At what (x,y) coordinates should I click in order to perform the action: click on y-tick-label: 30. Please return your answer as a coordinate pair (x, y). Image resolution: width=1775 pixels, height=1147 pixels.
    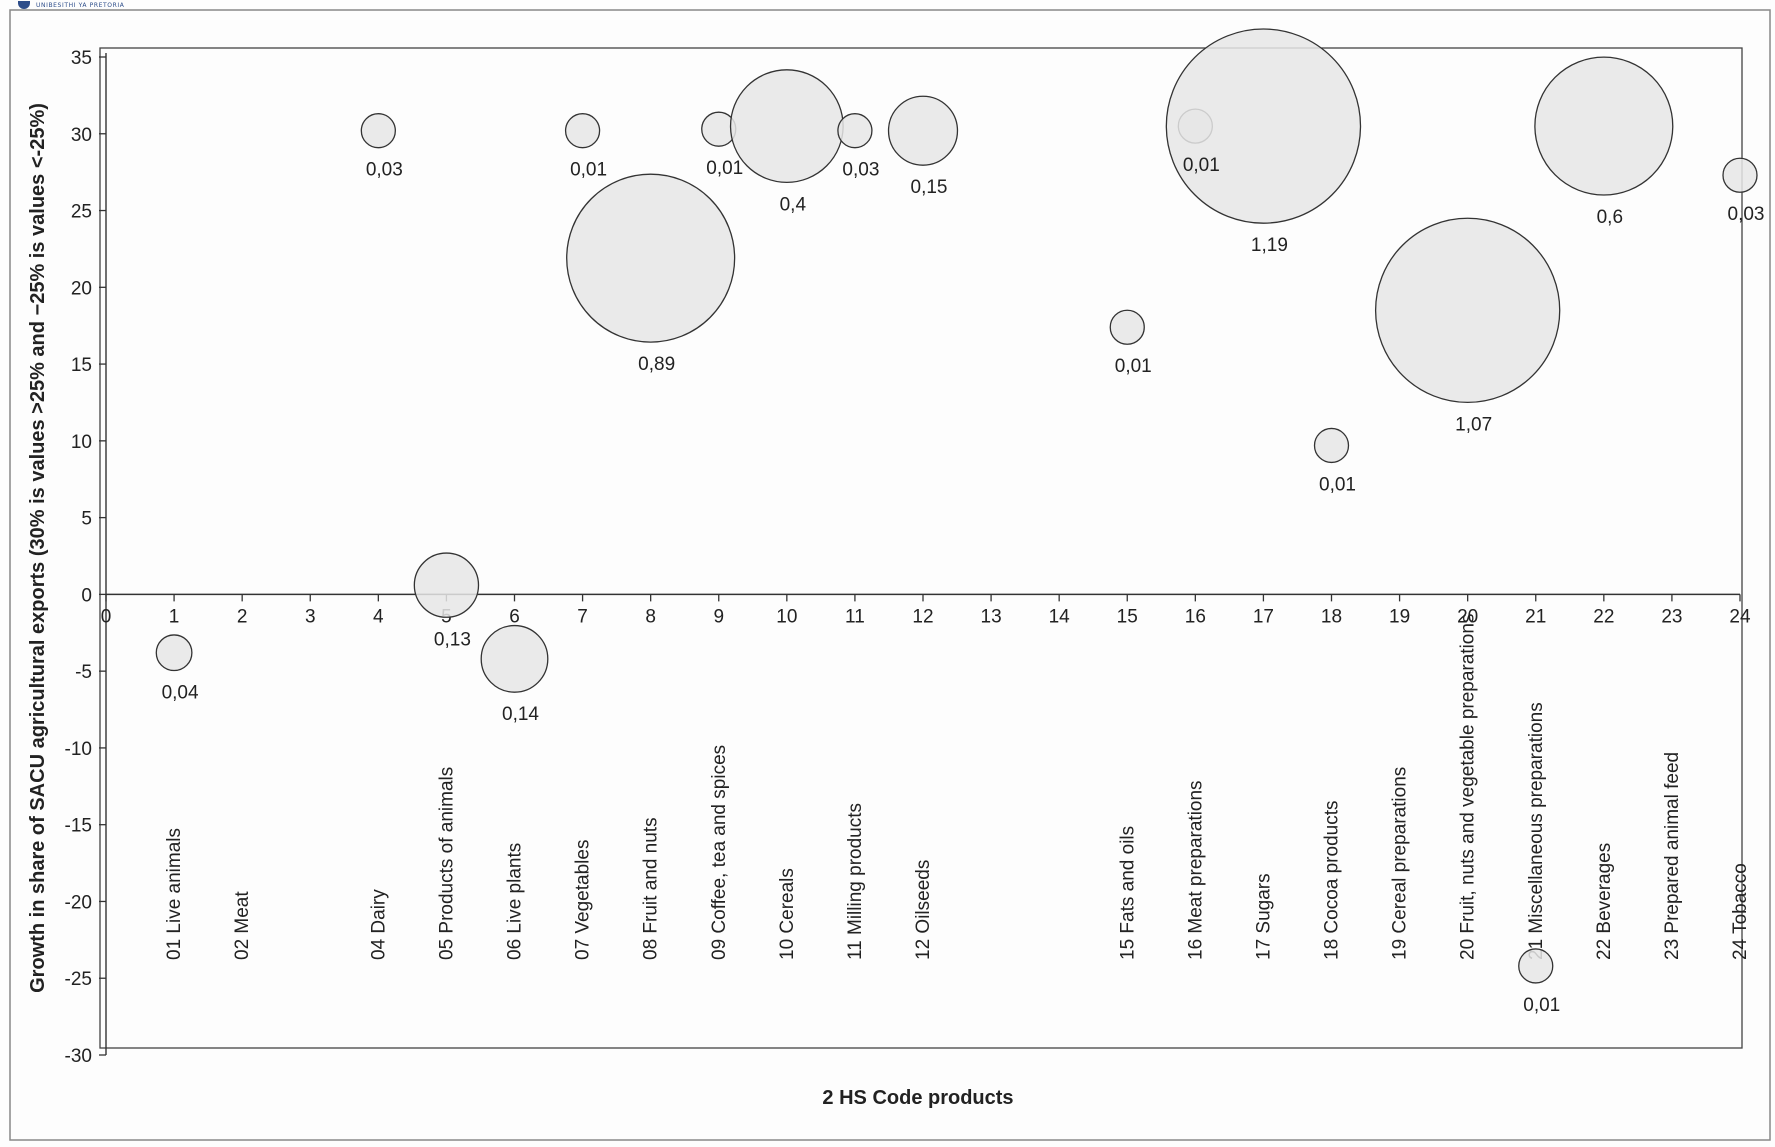
    Looking at the image, I should click on (81, 135).